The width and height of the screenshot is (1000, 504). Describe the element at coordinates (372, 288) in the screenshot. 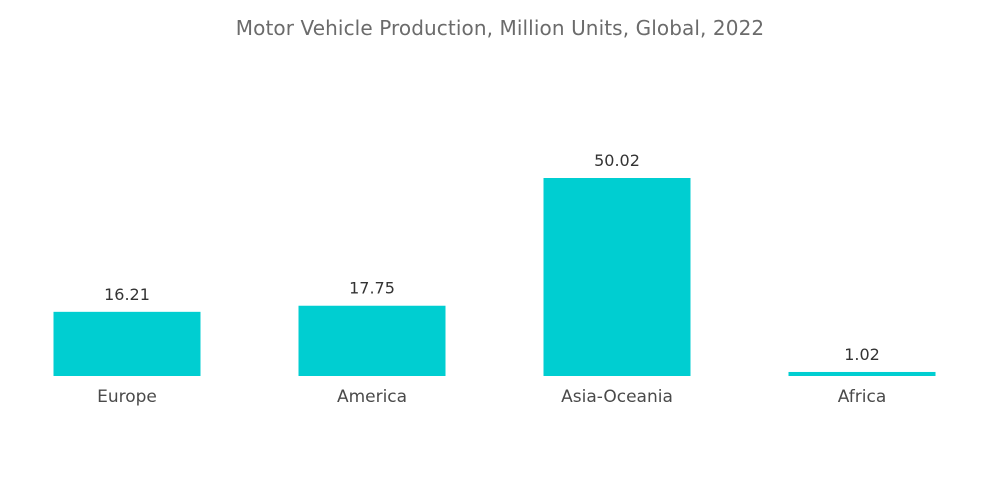

I see `value-label: 17.75` at that location.